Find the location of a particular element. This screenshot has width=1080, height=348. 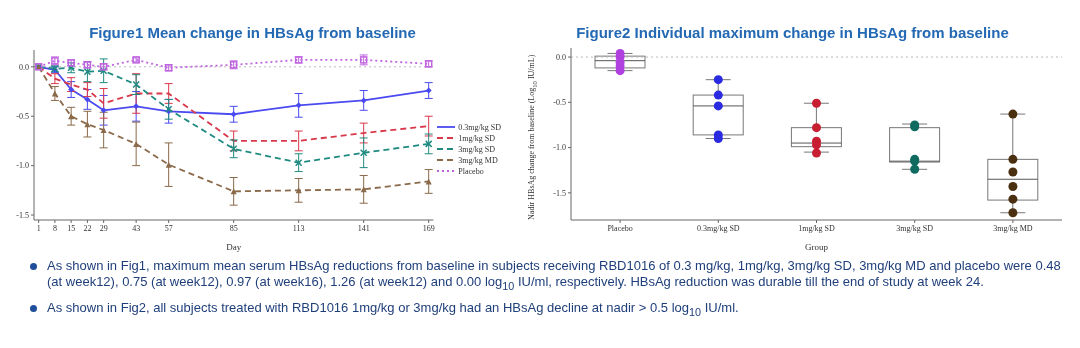

x-axis-title: Day is located at coordinates (234, 247).